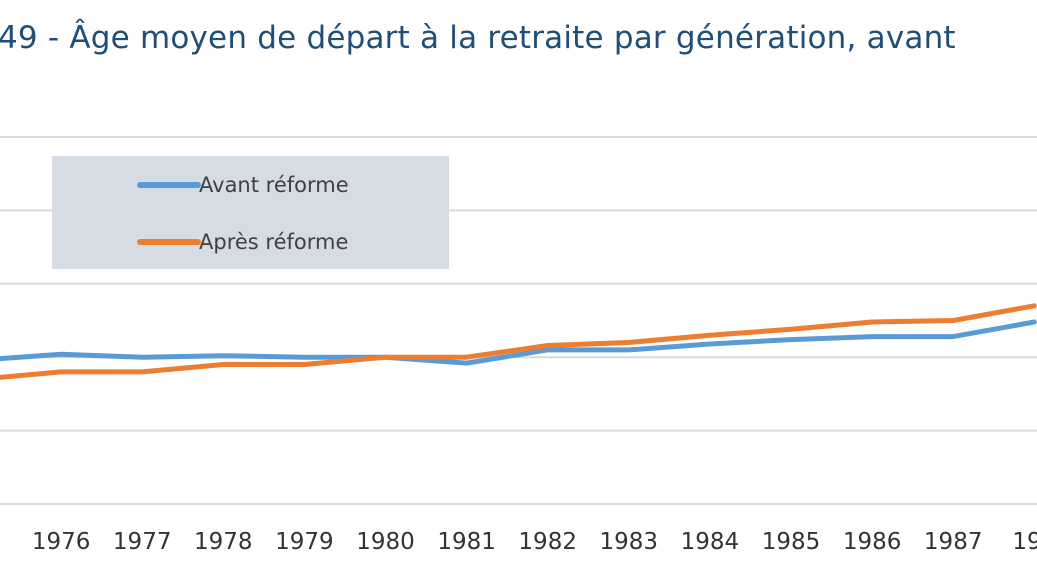  What do you see at coordinates (872, 542) in the screenshot?
I see `x-tick-label: 1986` at bounding box center [872, 542].